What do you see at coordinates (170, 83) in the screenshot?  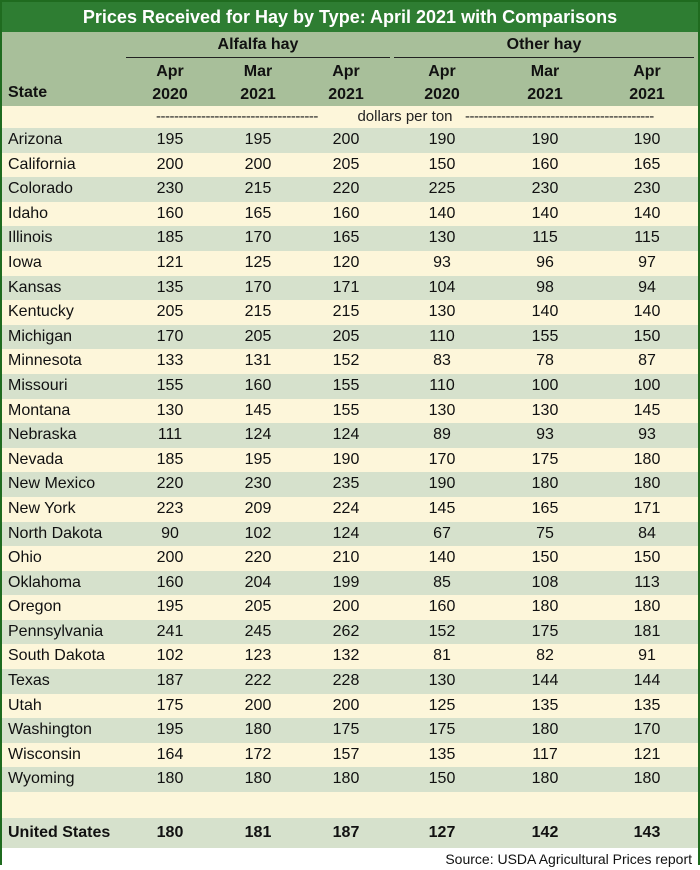 I see `column-header: Apr 2020` at bounding box center [170, 83].